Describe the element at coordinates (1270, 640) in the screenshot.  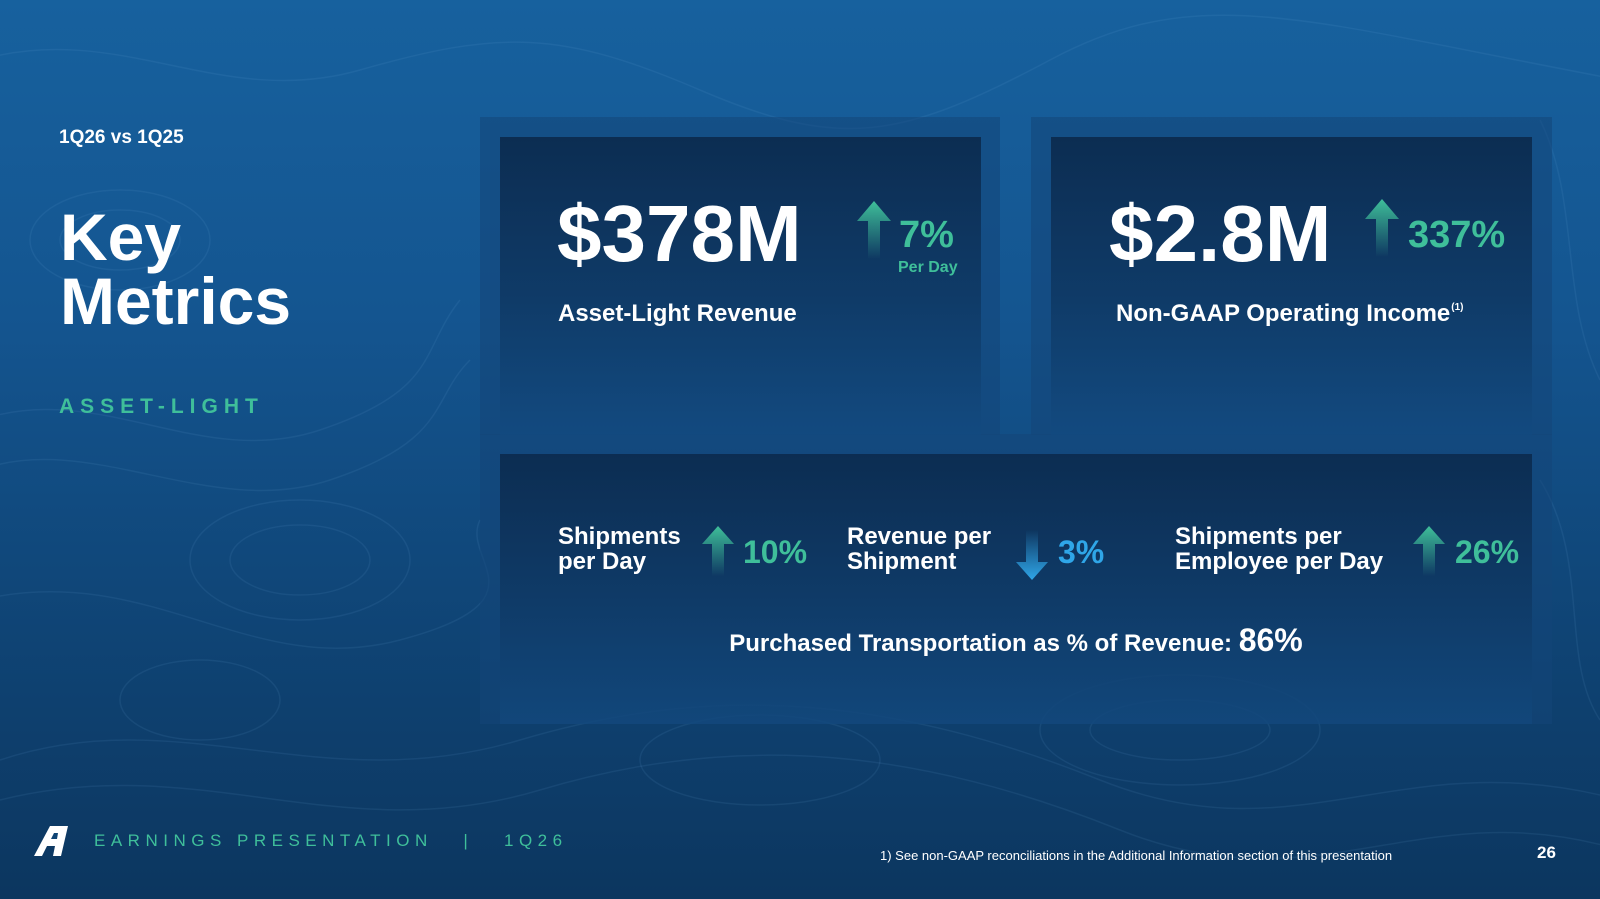
I see `purchased-transportation-value: 86%` at that location.